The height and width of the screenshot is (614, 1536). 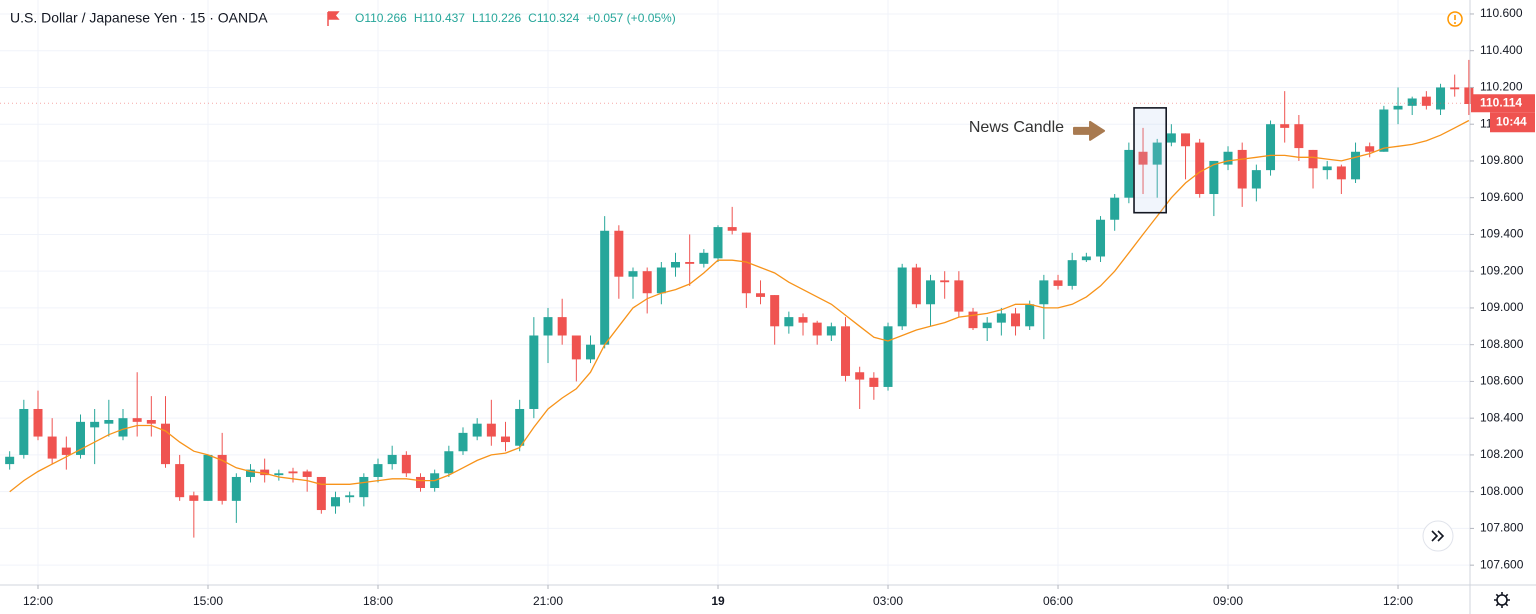 I want to click on y-tick-label: 110.600, so click(x=1501, y=13).